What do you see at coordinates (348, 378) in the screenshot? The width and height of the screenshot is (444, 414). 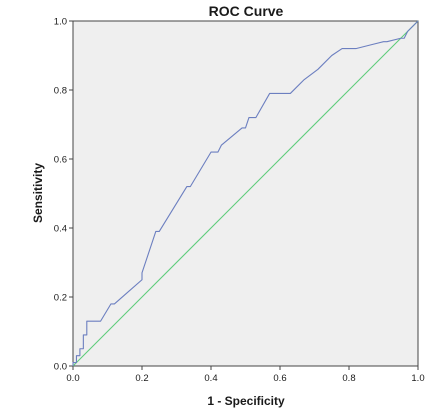 I see `x-tick-label: 0.8` at bounding box center [348, 378].